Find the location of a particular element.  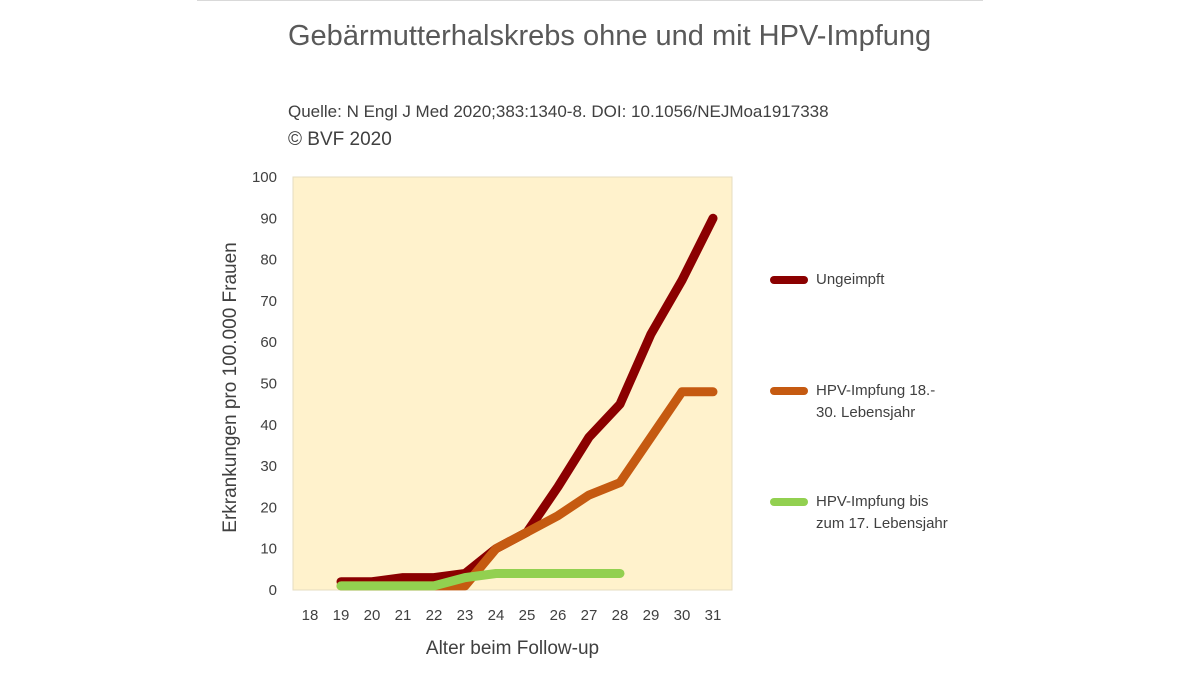

y-axis-ticks: 0 10 20 30 40 50 60 70 80 90 100 is located at coordinates (264, 384).